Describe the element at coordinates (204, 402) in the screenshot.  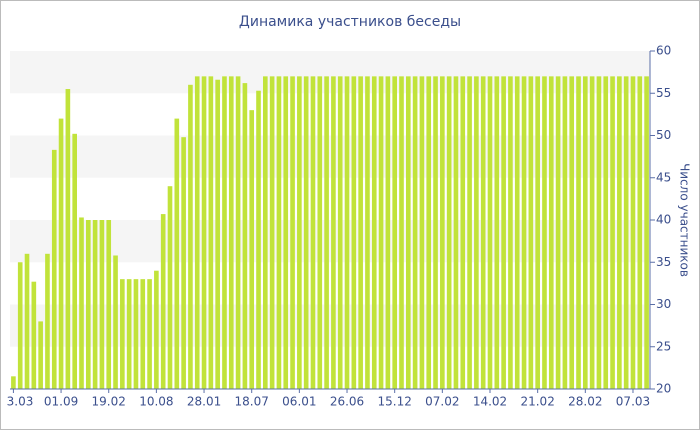
I see `x-tick-label: 28.01` at that location.